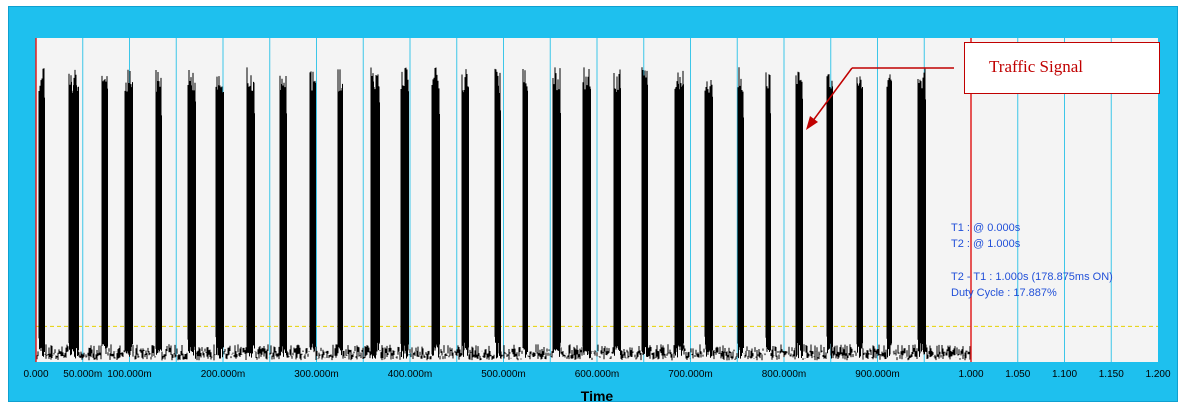 The width and height of the screenshot is (1181, 405). I want to click on readout-t1: T1 : @ 0.000s, so click(986, 228).